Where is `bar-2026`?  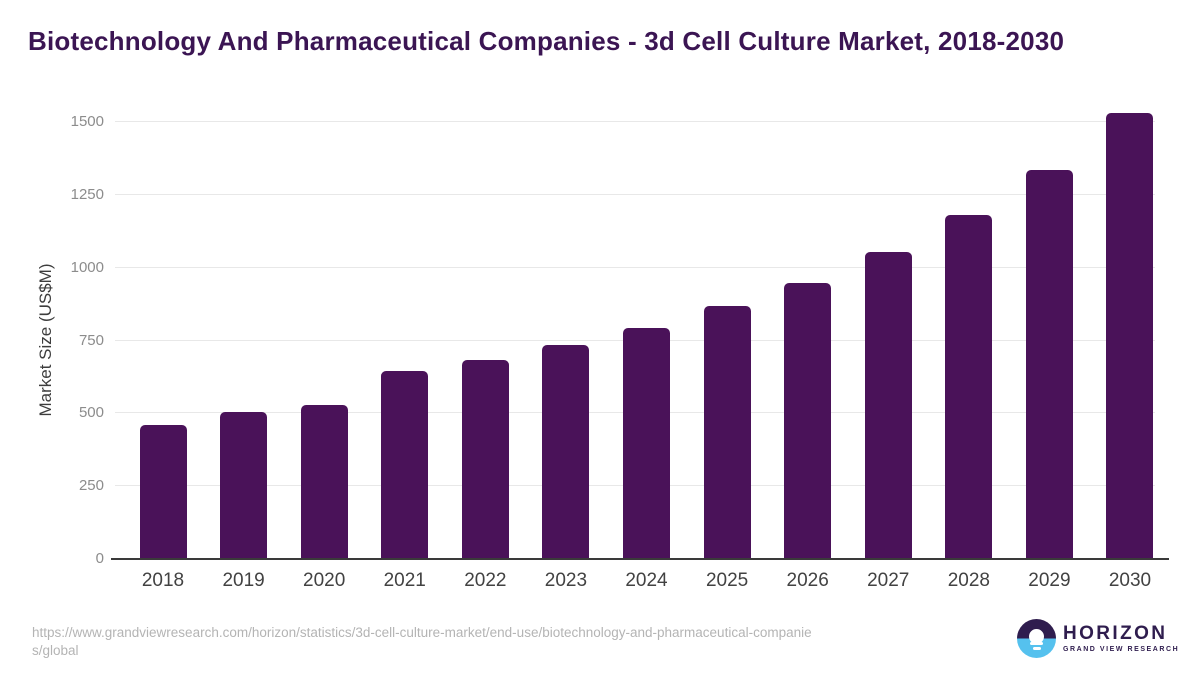 bar-2026 is located at coordinates (808, 420).